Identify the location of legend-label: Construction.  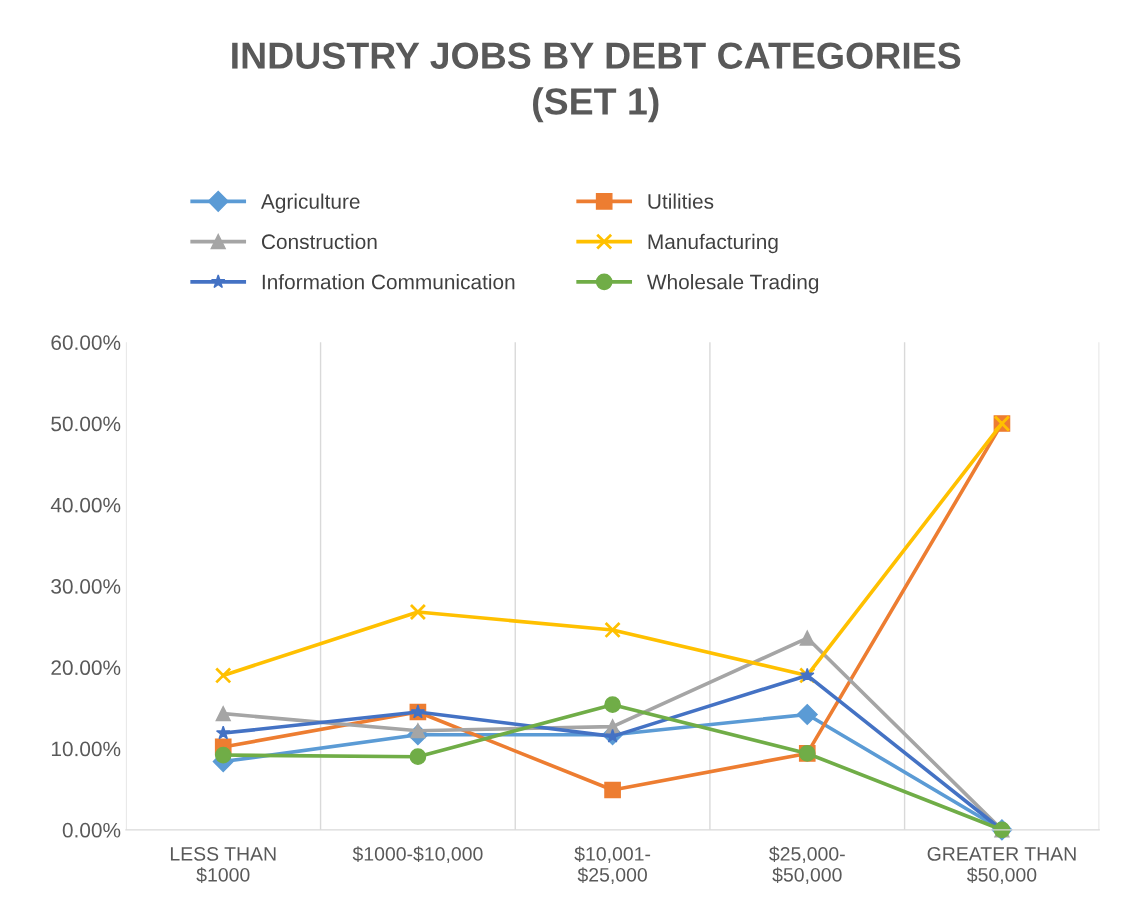
(319, 241).